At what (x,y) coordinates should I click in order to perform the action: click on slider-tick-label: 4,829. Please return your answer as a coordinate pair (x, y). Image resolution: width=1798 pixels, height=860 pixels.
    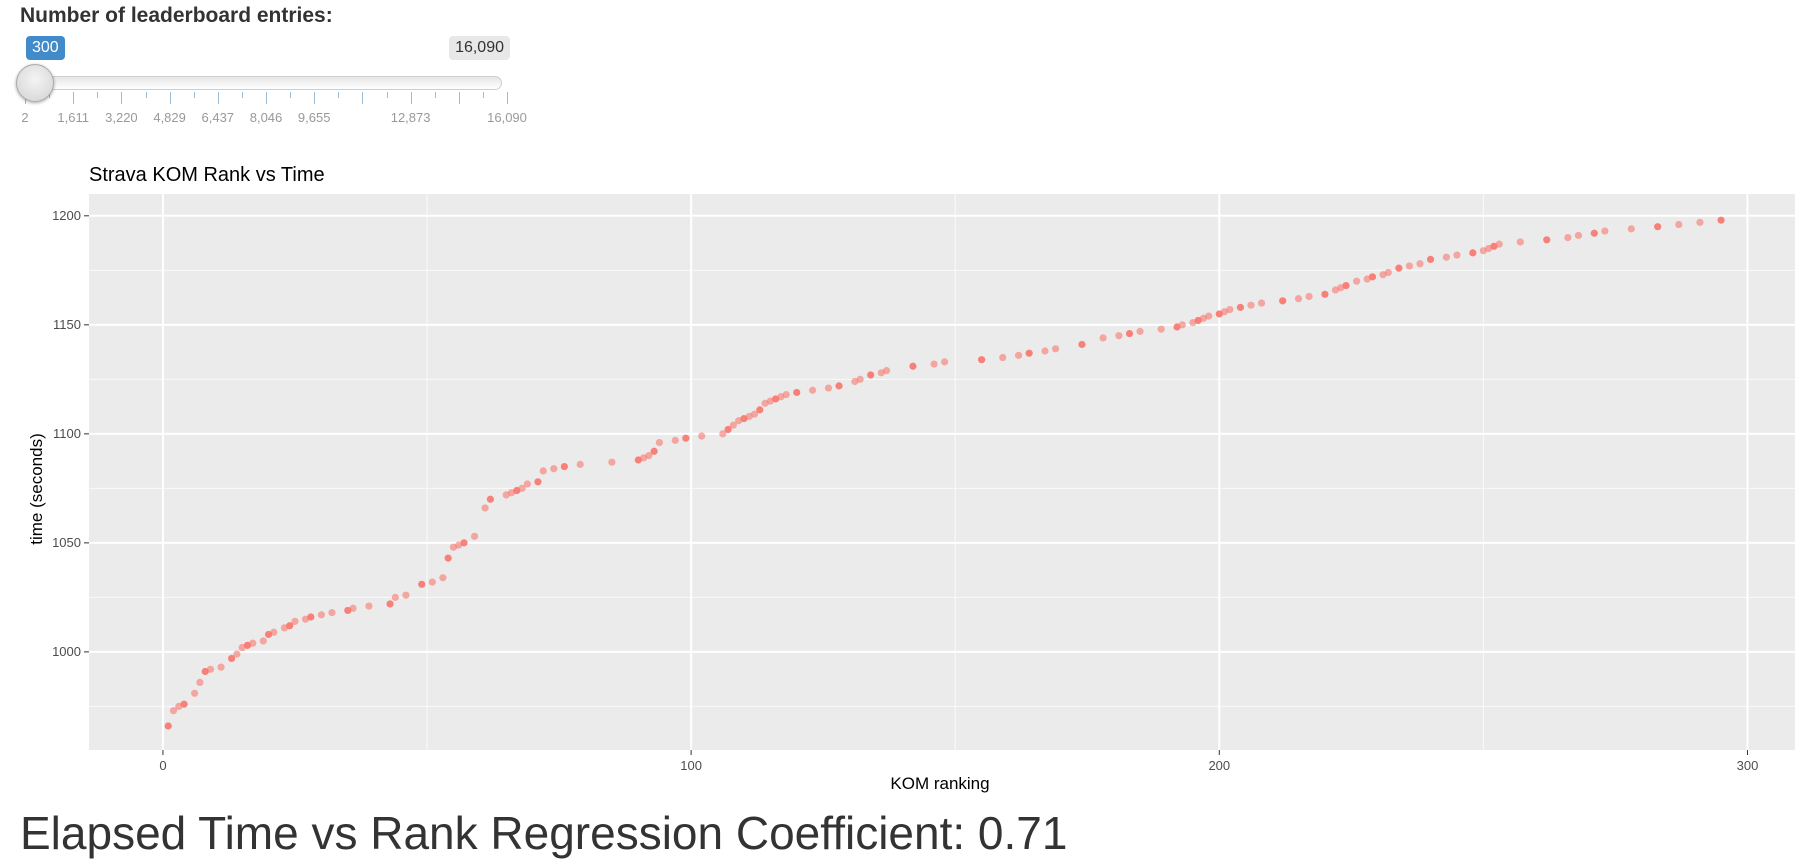
    Looking at the image, I should click on (169, 117).